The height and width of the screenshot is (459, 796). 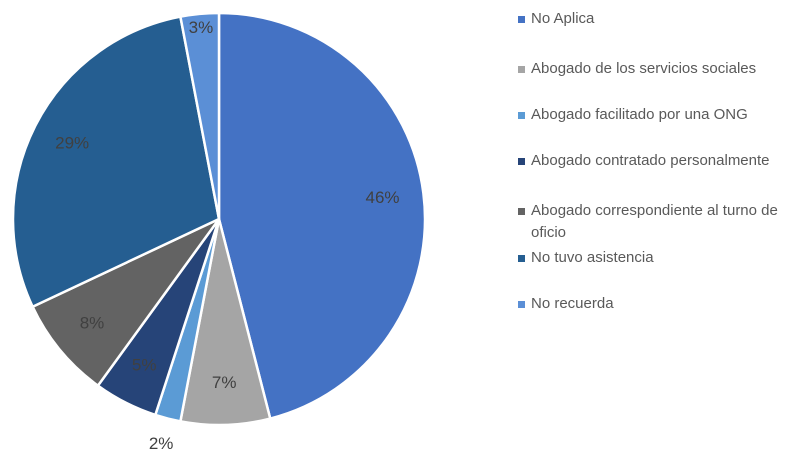 I want to click on legend-item: Abogado facilitado por una ONG, so click(x=657, y=115).